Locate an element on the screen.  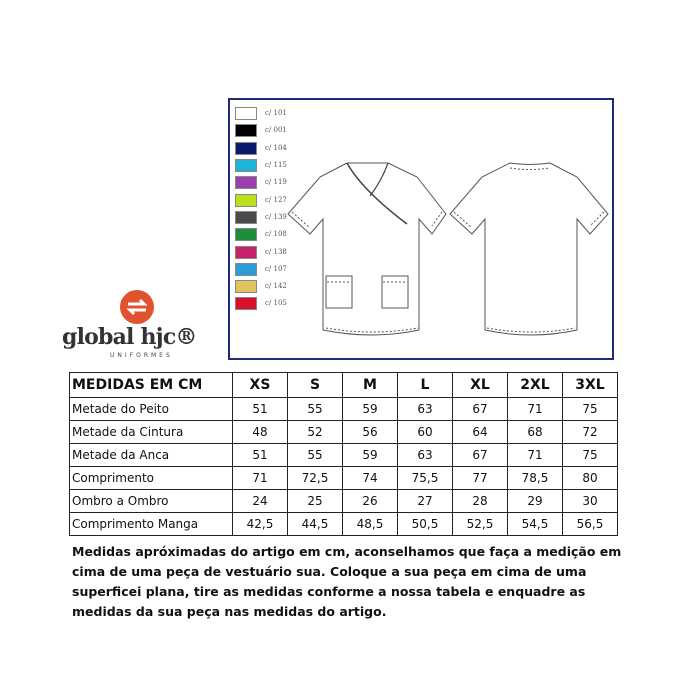
logo-arrows-icon is located at coordinates (137, 307).